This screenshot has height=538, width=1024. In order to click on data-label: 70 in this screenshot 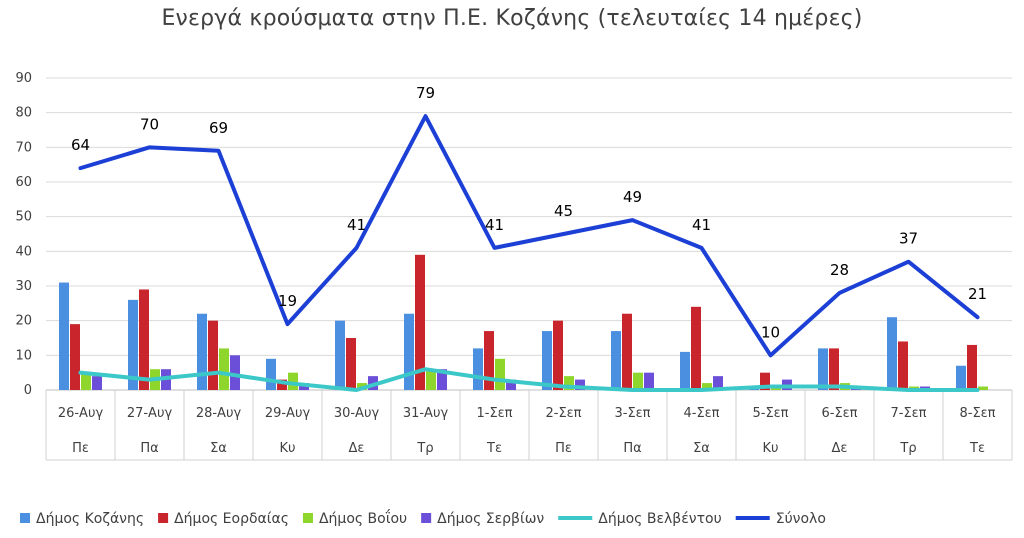, I will do `click(149, 124)`.